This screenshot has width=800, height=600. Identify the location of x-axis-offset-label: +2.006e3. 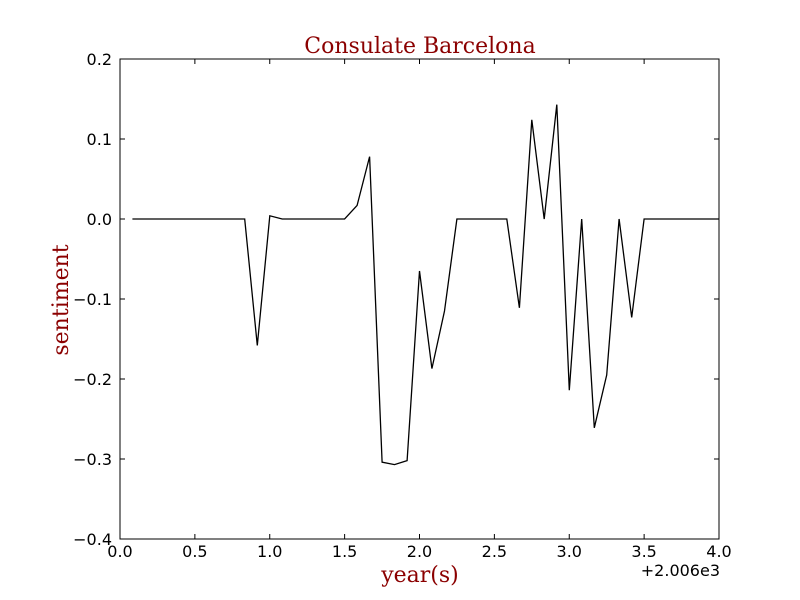
(680, 570).